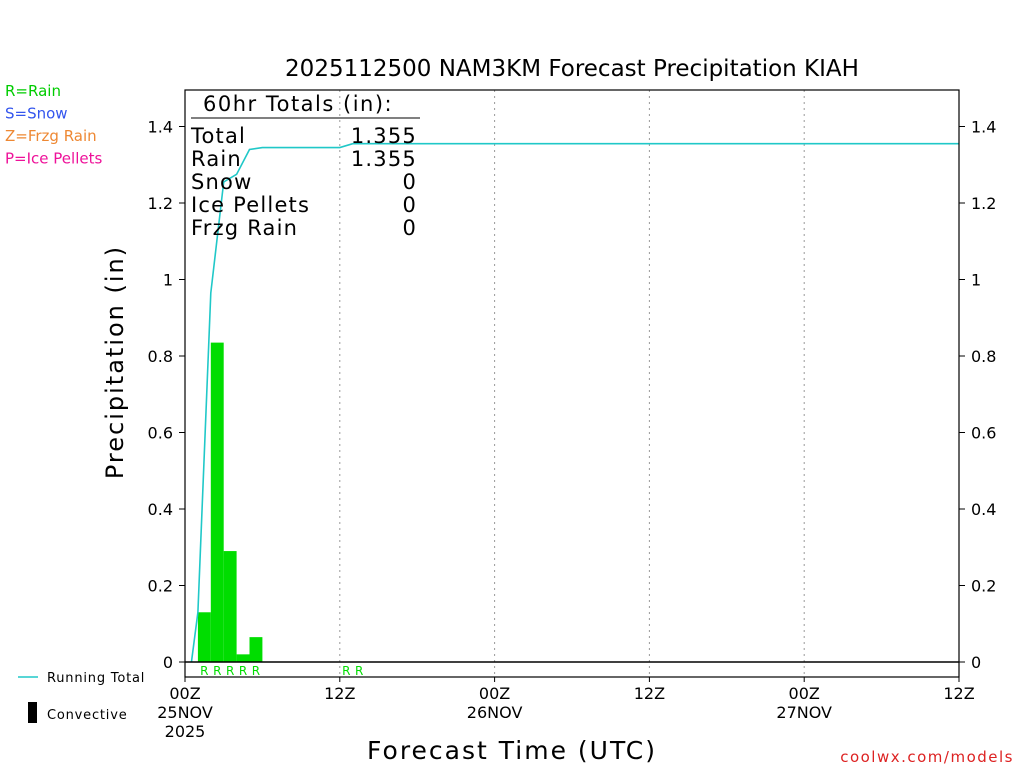 The height and width of the screenshot is (768, 1024). What do you see at coordinates (983, 586) in the screenshot?
I see `y-tick-label-right: 0.2` at bounding box center [983, 586].